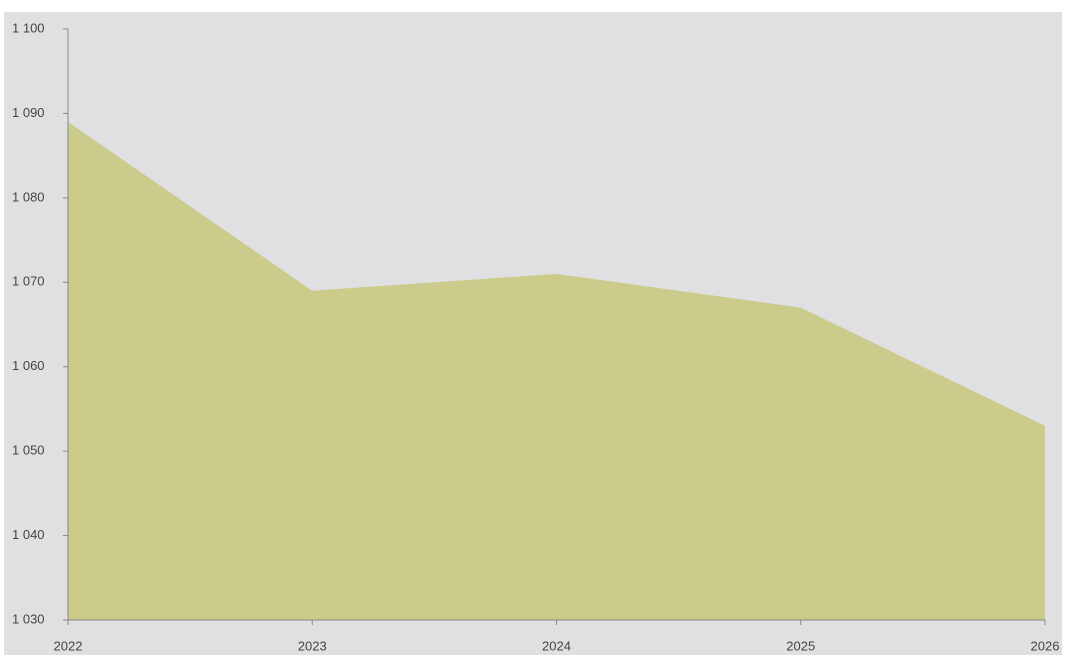 The image size is (1067, 655). Describe the element at coordinates (1045, 645) in the screenshot. I see `x-tick-label: 2026` at that location.